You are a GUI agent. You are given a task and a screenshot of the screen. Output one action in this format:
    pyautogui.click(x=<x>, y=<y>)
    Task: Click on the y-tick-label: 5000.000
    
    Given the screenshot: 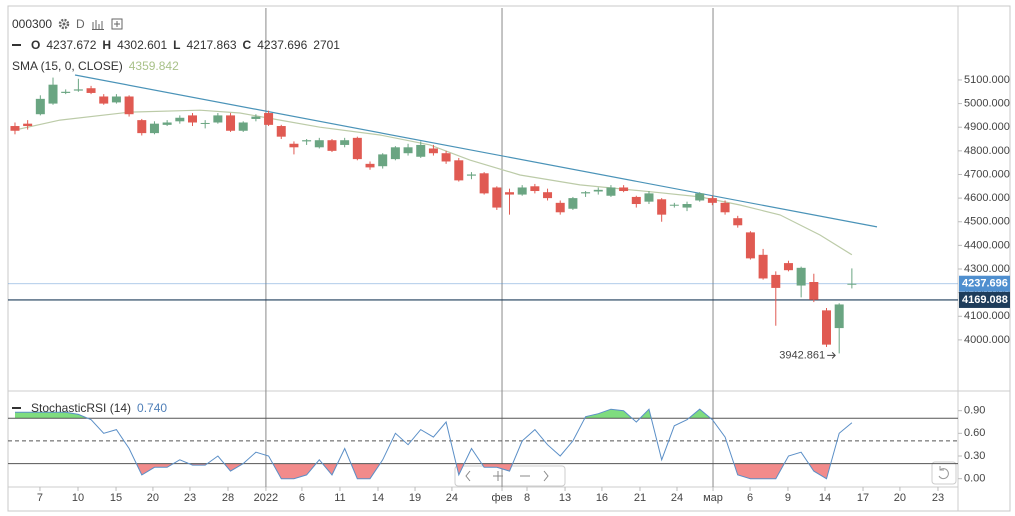 What is the action you would take?
    pyautogui.click(x=987, y=103)
    